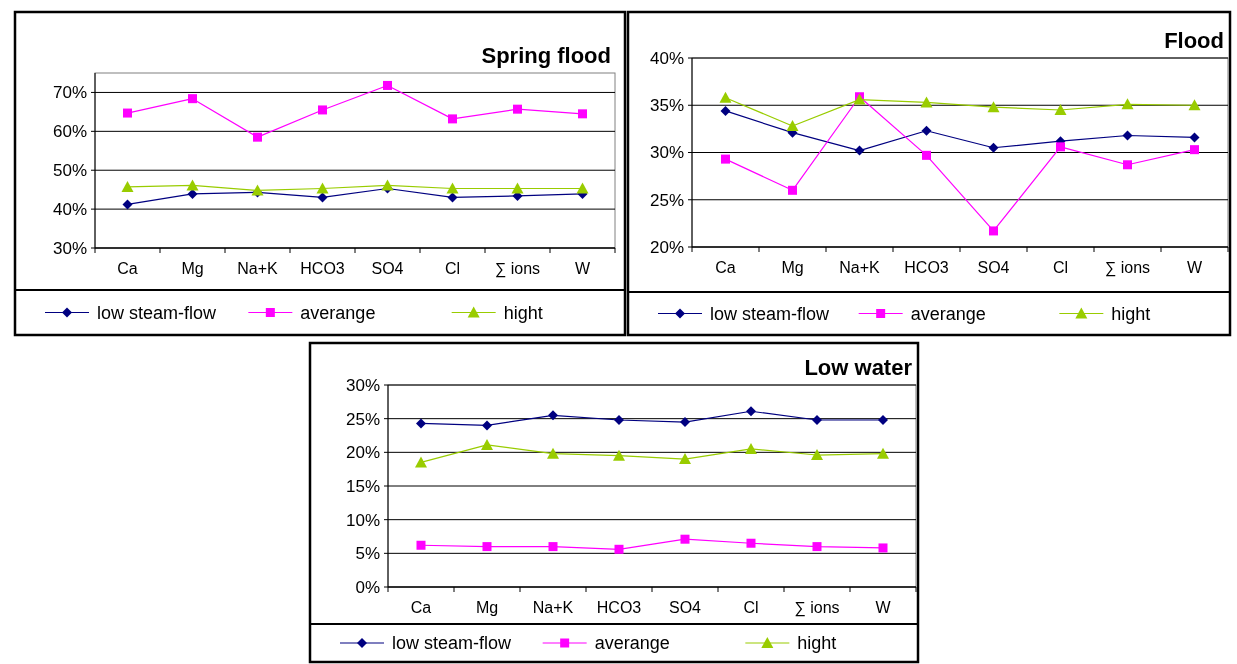 This screenshot has height=664, width=1237. What do you see at coordinates (1194, 40) in the screenshot?
I see `chart-title: Flood` at bounding box center [1194, 40].